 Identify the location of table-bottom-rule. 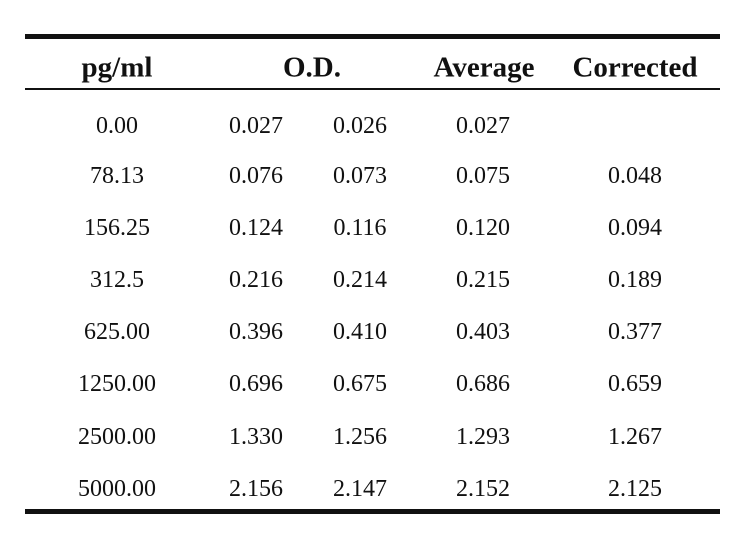
(372, 511).